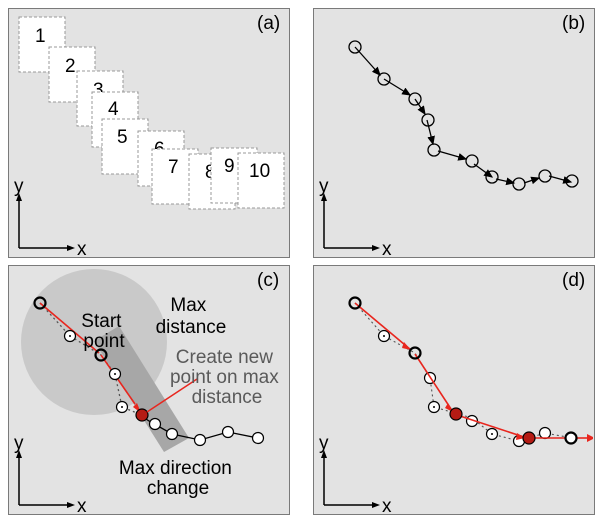 The height and width of the screenshot is (518, 596). What do you see at coordinates (40, 36) in the screenshot?
I see `svg-text: 1` at bounding box center [40, 36].